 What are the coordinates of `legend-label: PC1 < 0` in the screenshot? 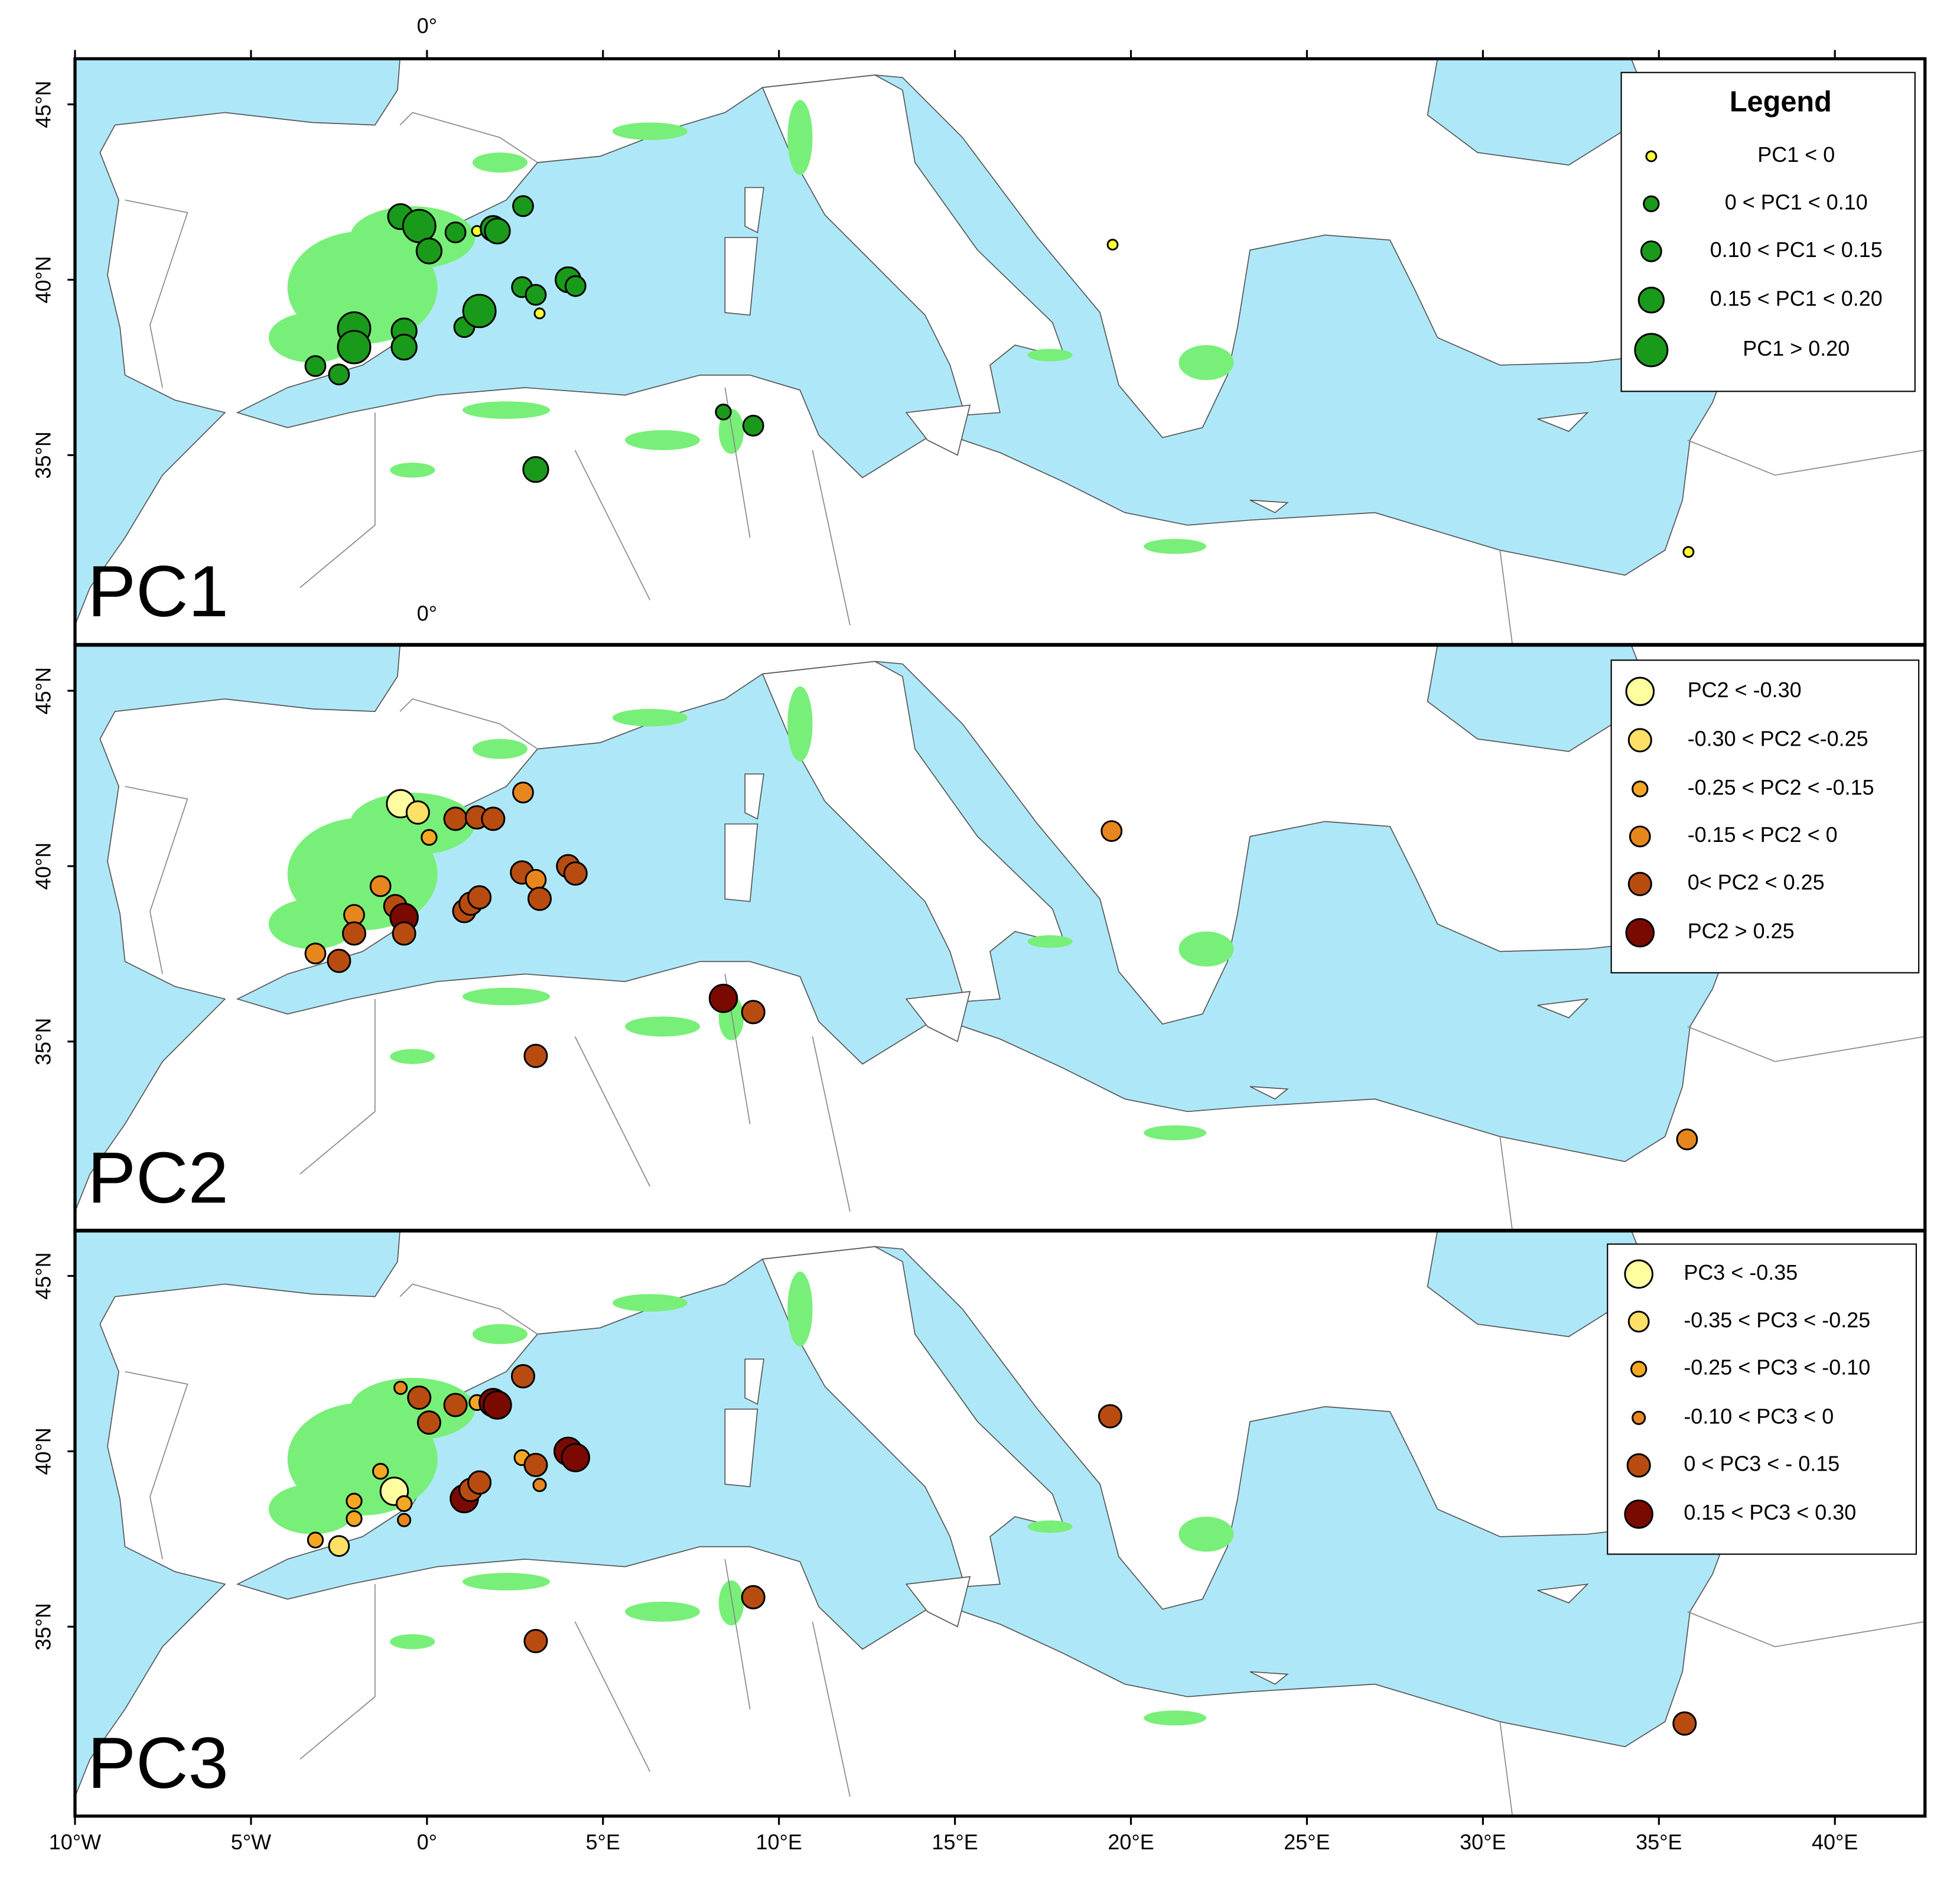 It's located at (1796, 154).